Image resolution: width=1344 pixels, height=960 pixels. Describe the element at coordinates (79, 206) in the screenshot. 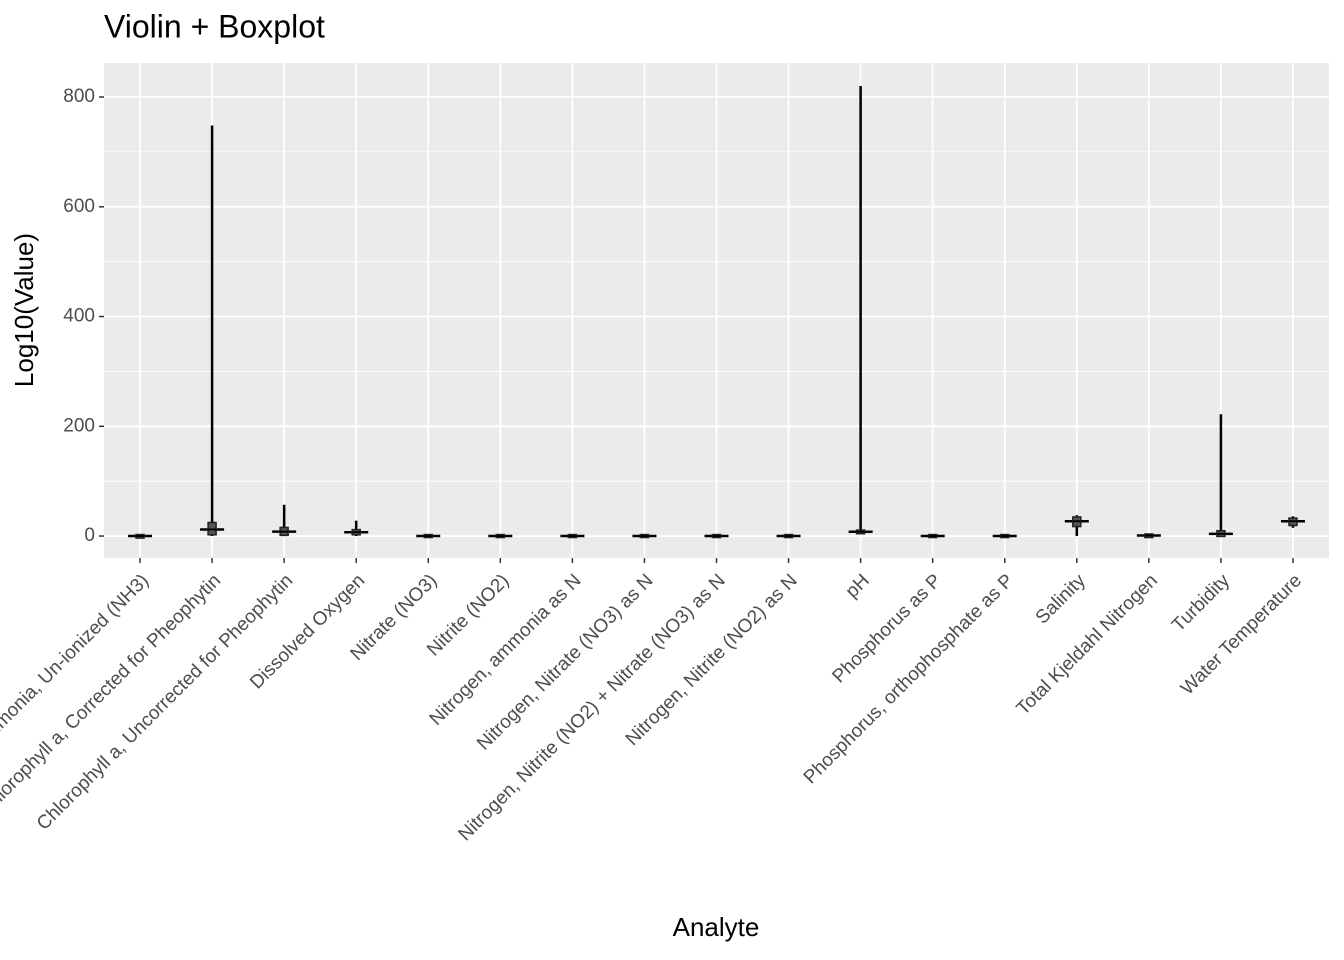

I see `y-tick-label: 600` at that location.